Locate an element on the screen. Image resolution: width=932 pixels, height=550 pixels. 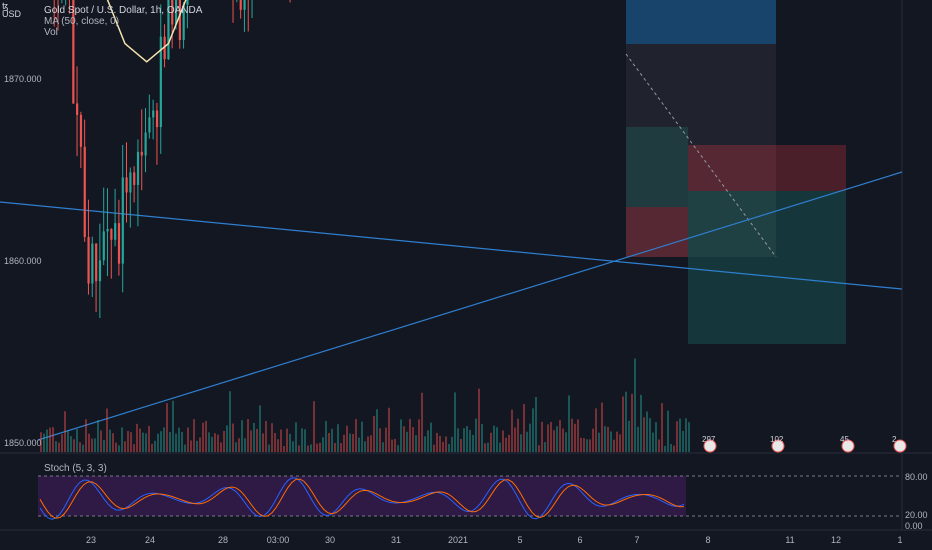
currency-header: ꜩ USD is located at coordinates (11, 10).